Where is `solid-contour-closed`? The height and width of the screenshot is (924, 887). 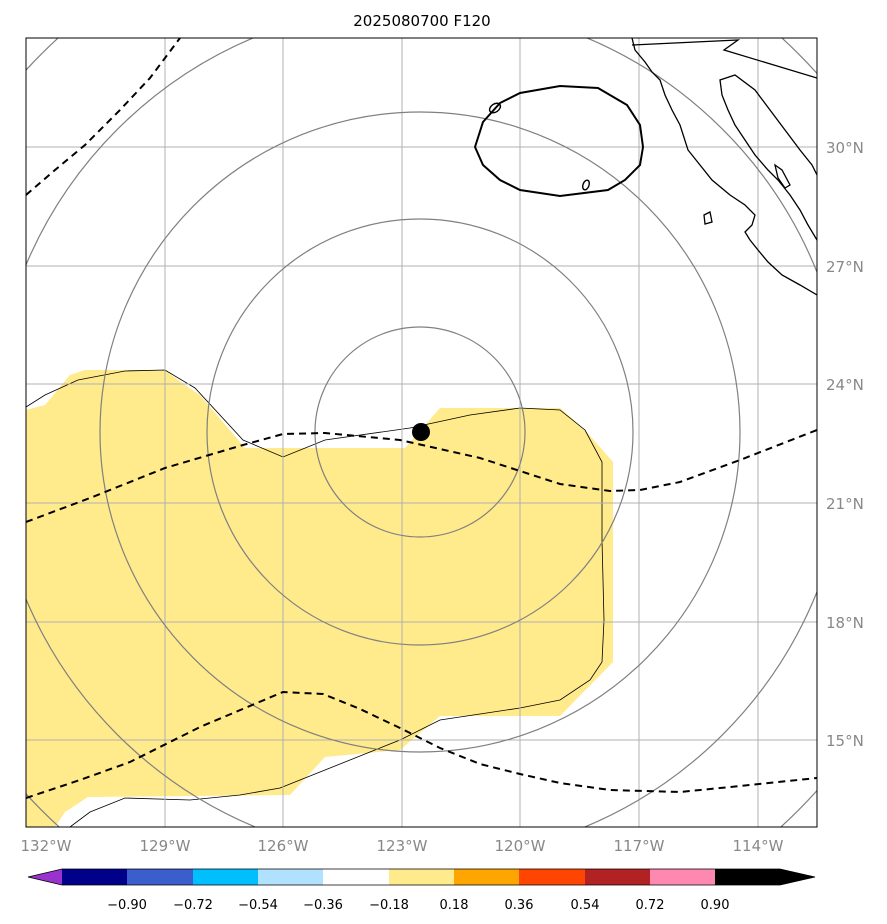
solid-contour-closed is located at coordinates (559, 141).